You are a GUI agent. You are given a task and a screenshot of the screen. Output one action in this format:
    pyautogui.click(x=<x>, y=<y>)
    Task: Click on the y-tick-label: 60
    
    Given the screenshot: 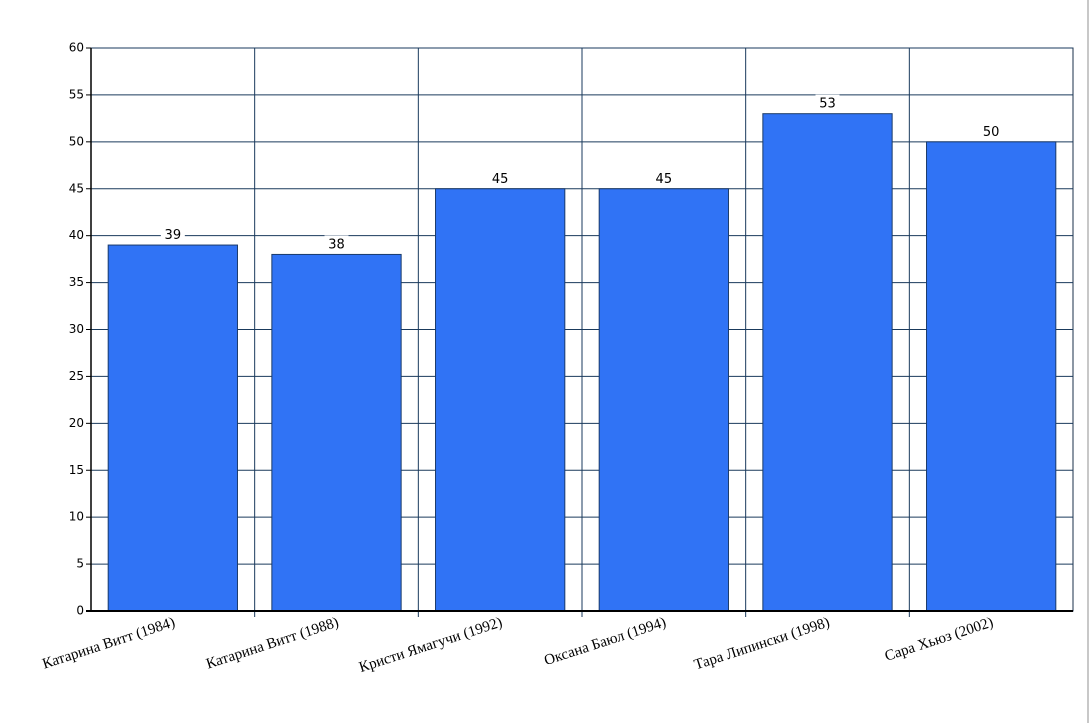 What is the action you would take?
    pyautogui.click(x=76, y=48)
    